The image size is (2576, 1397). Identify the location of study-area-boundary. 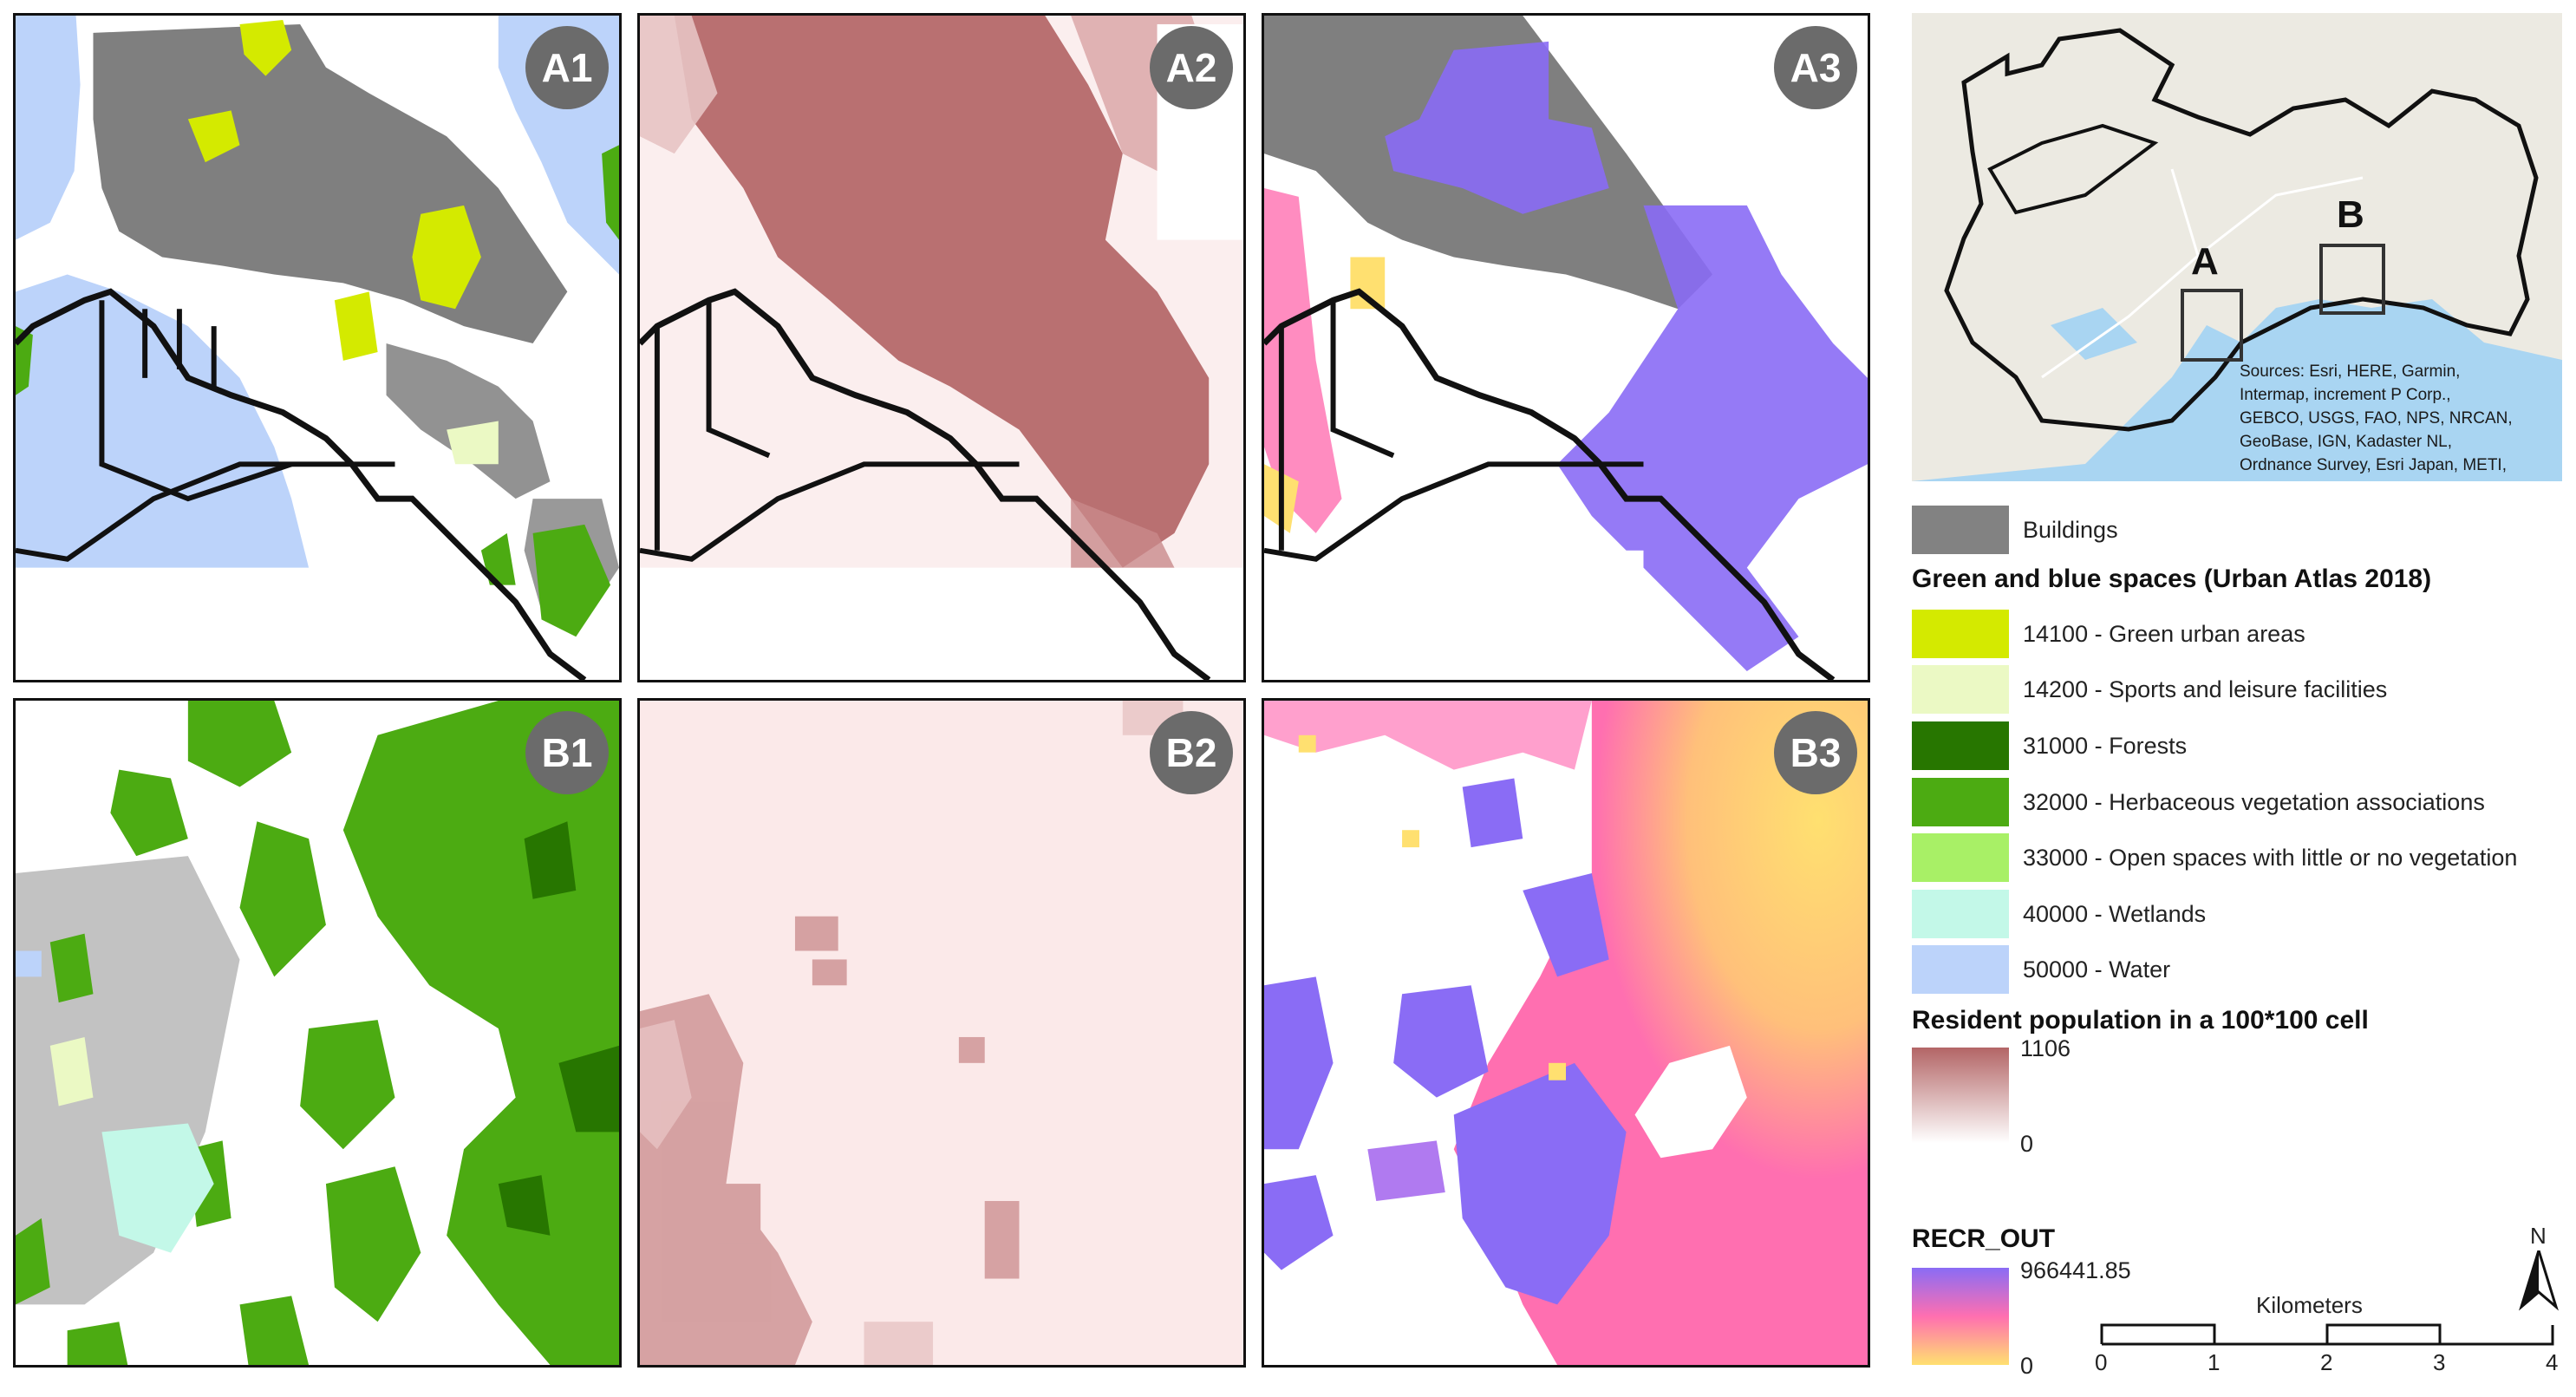
(2242, 230).